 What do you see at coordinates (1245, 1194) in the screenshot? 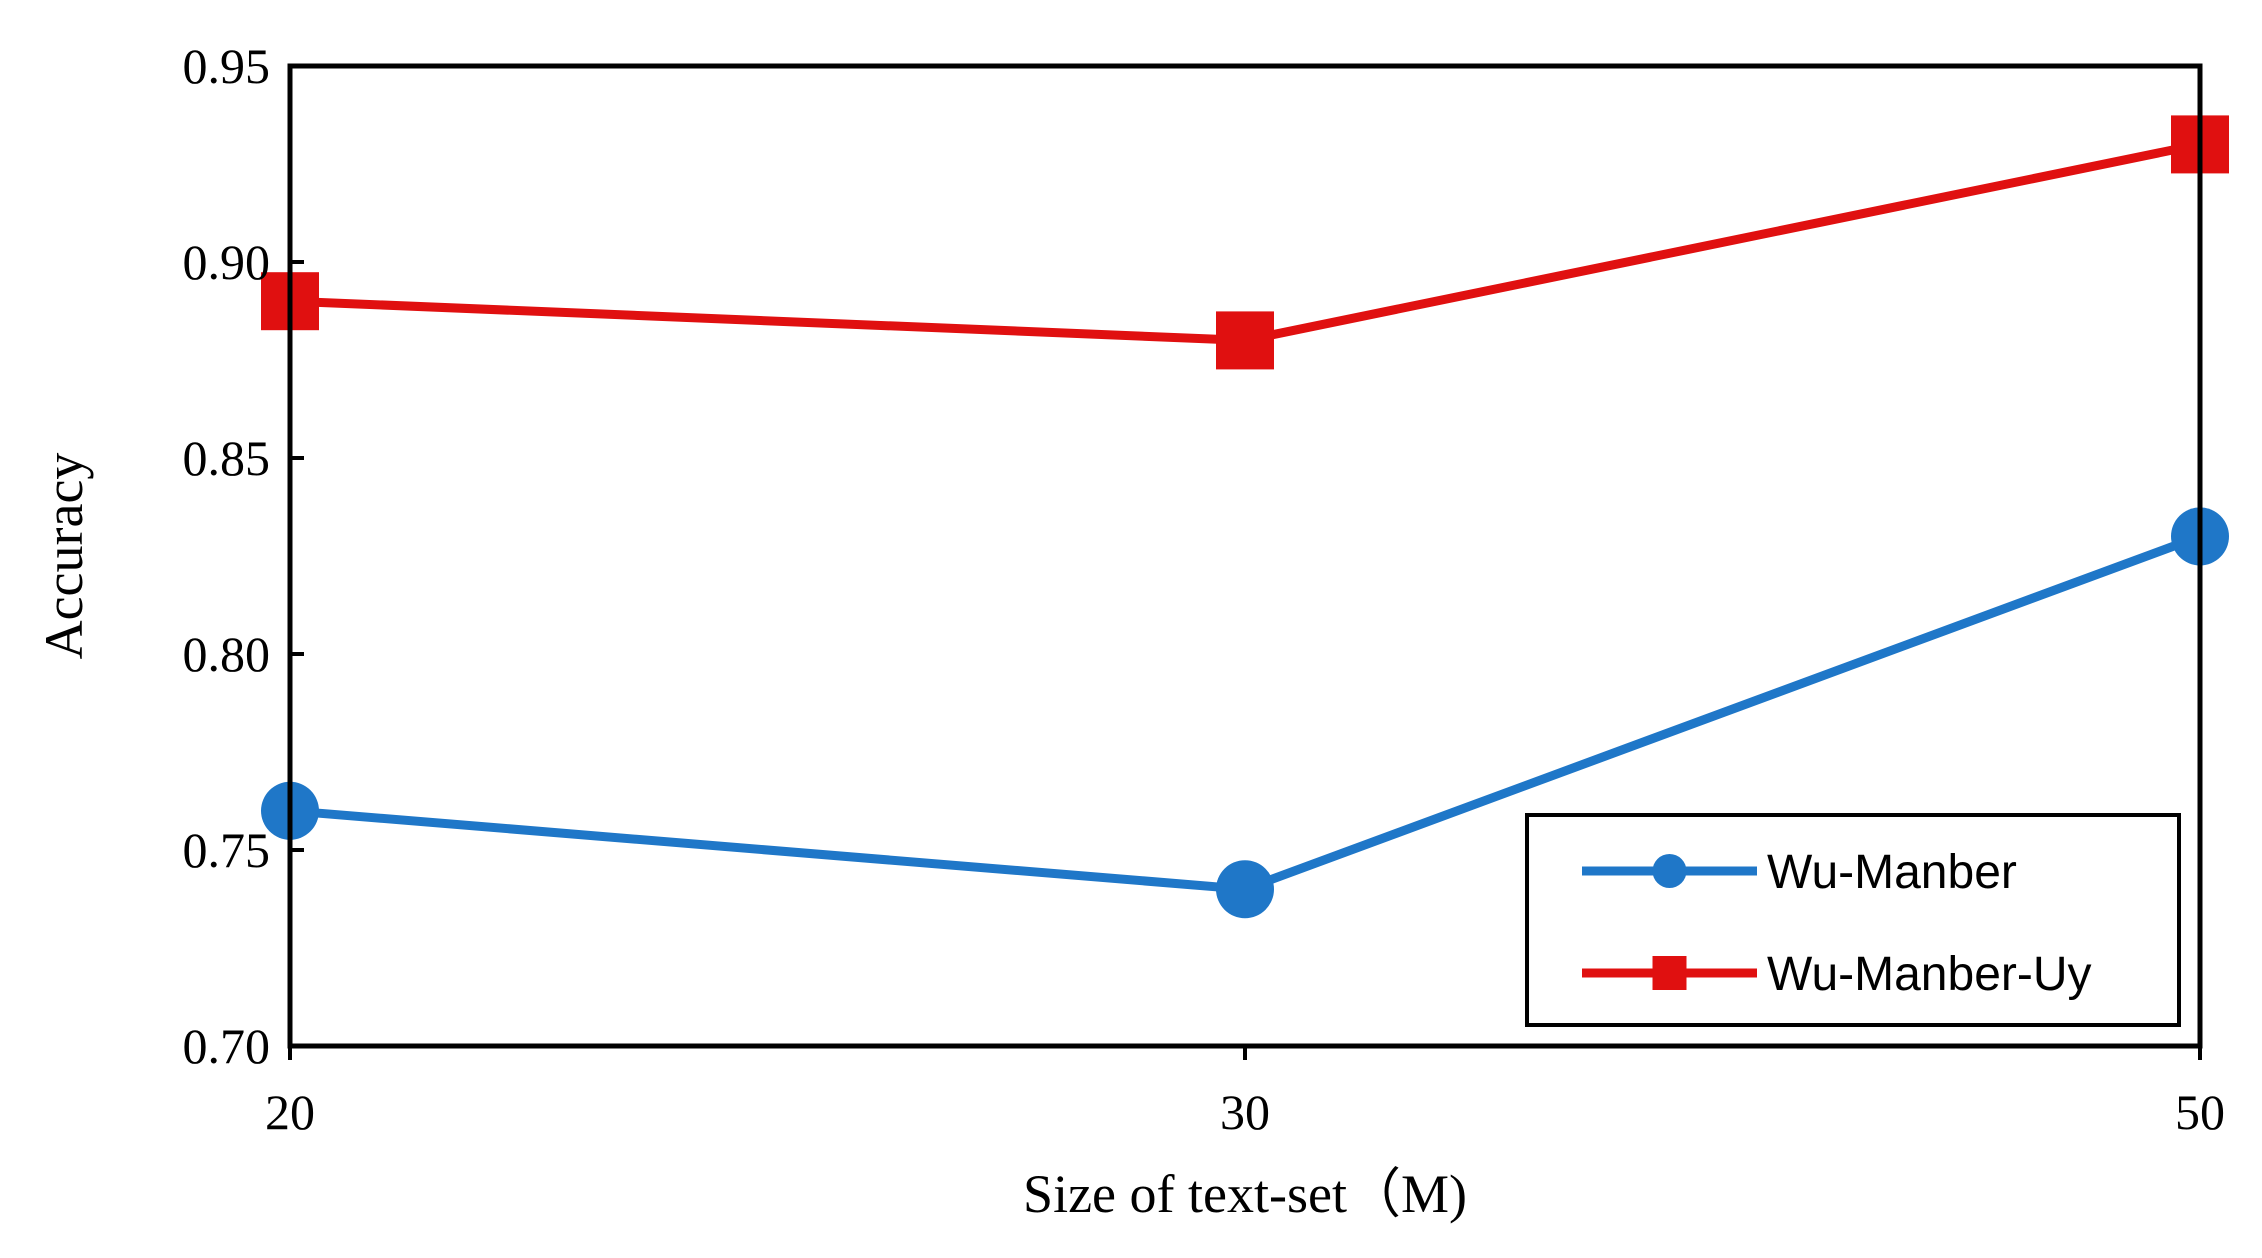
I see `x-axis-title: Size of text-set（M)` at bounding box center [1245, 1194].